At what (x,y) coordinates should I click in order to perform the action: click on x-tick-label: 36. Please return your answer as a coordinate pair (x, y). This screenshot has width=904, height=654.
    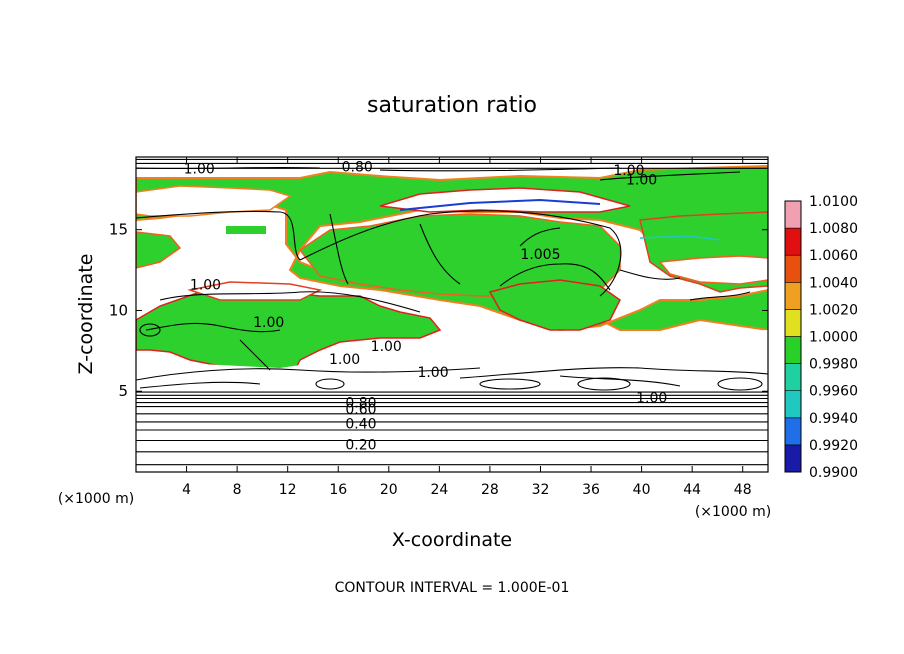
    Looking at the image, I should click on (591, 490).